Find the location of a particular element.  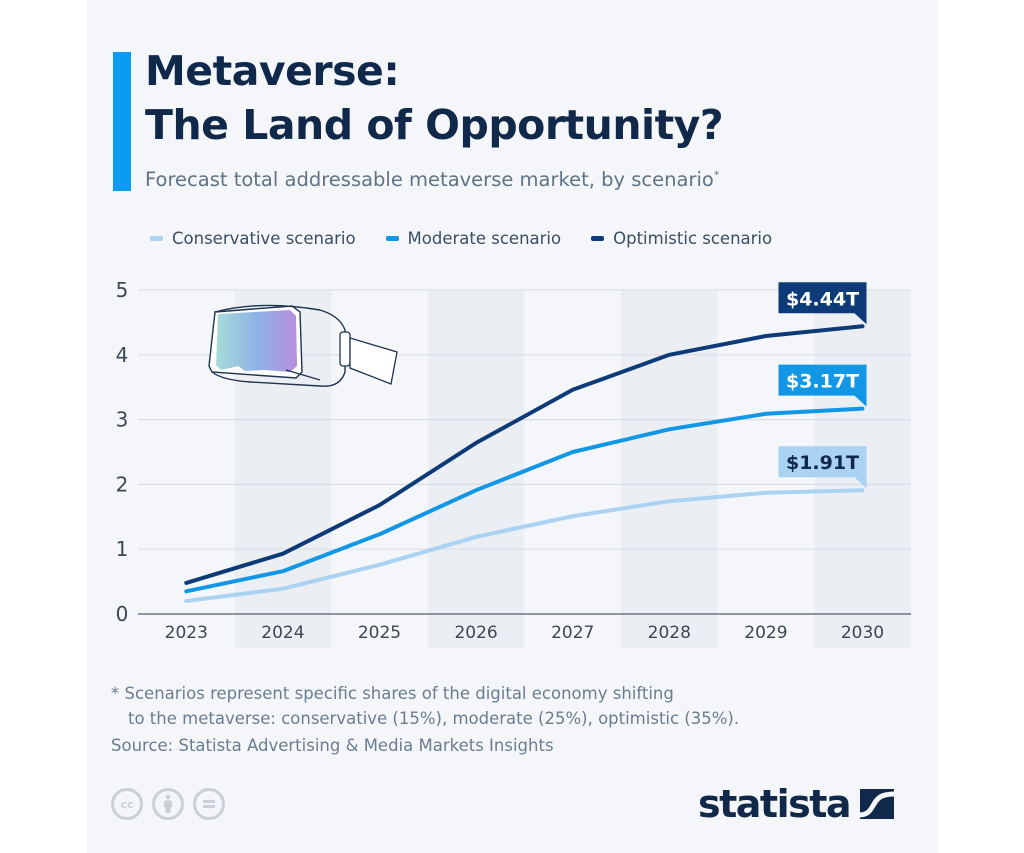

cc-icon-text: cc is located at coordinates (127, 804).